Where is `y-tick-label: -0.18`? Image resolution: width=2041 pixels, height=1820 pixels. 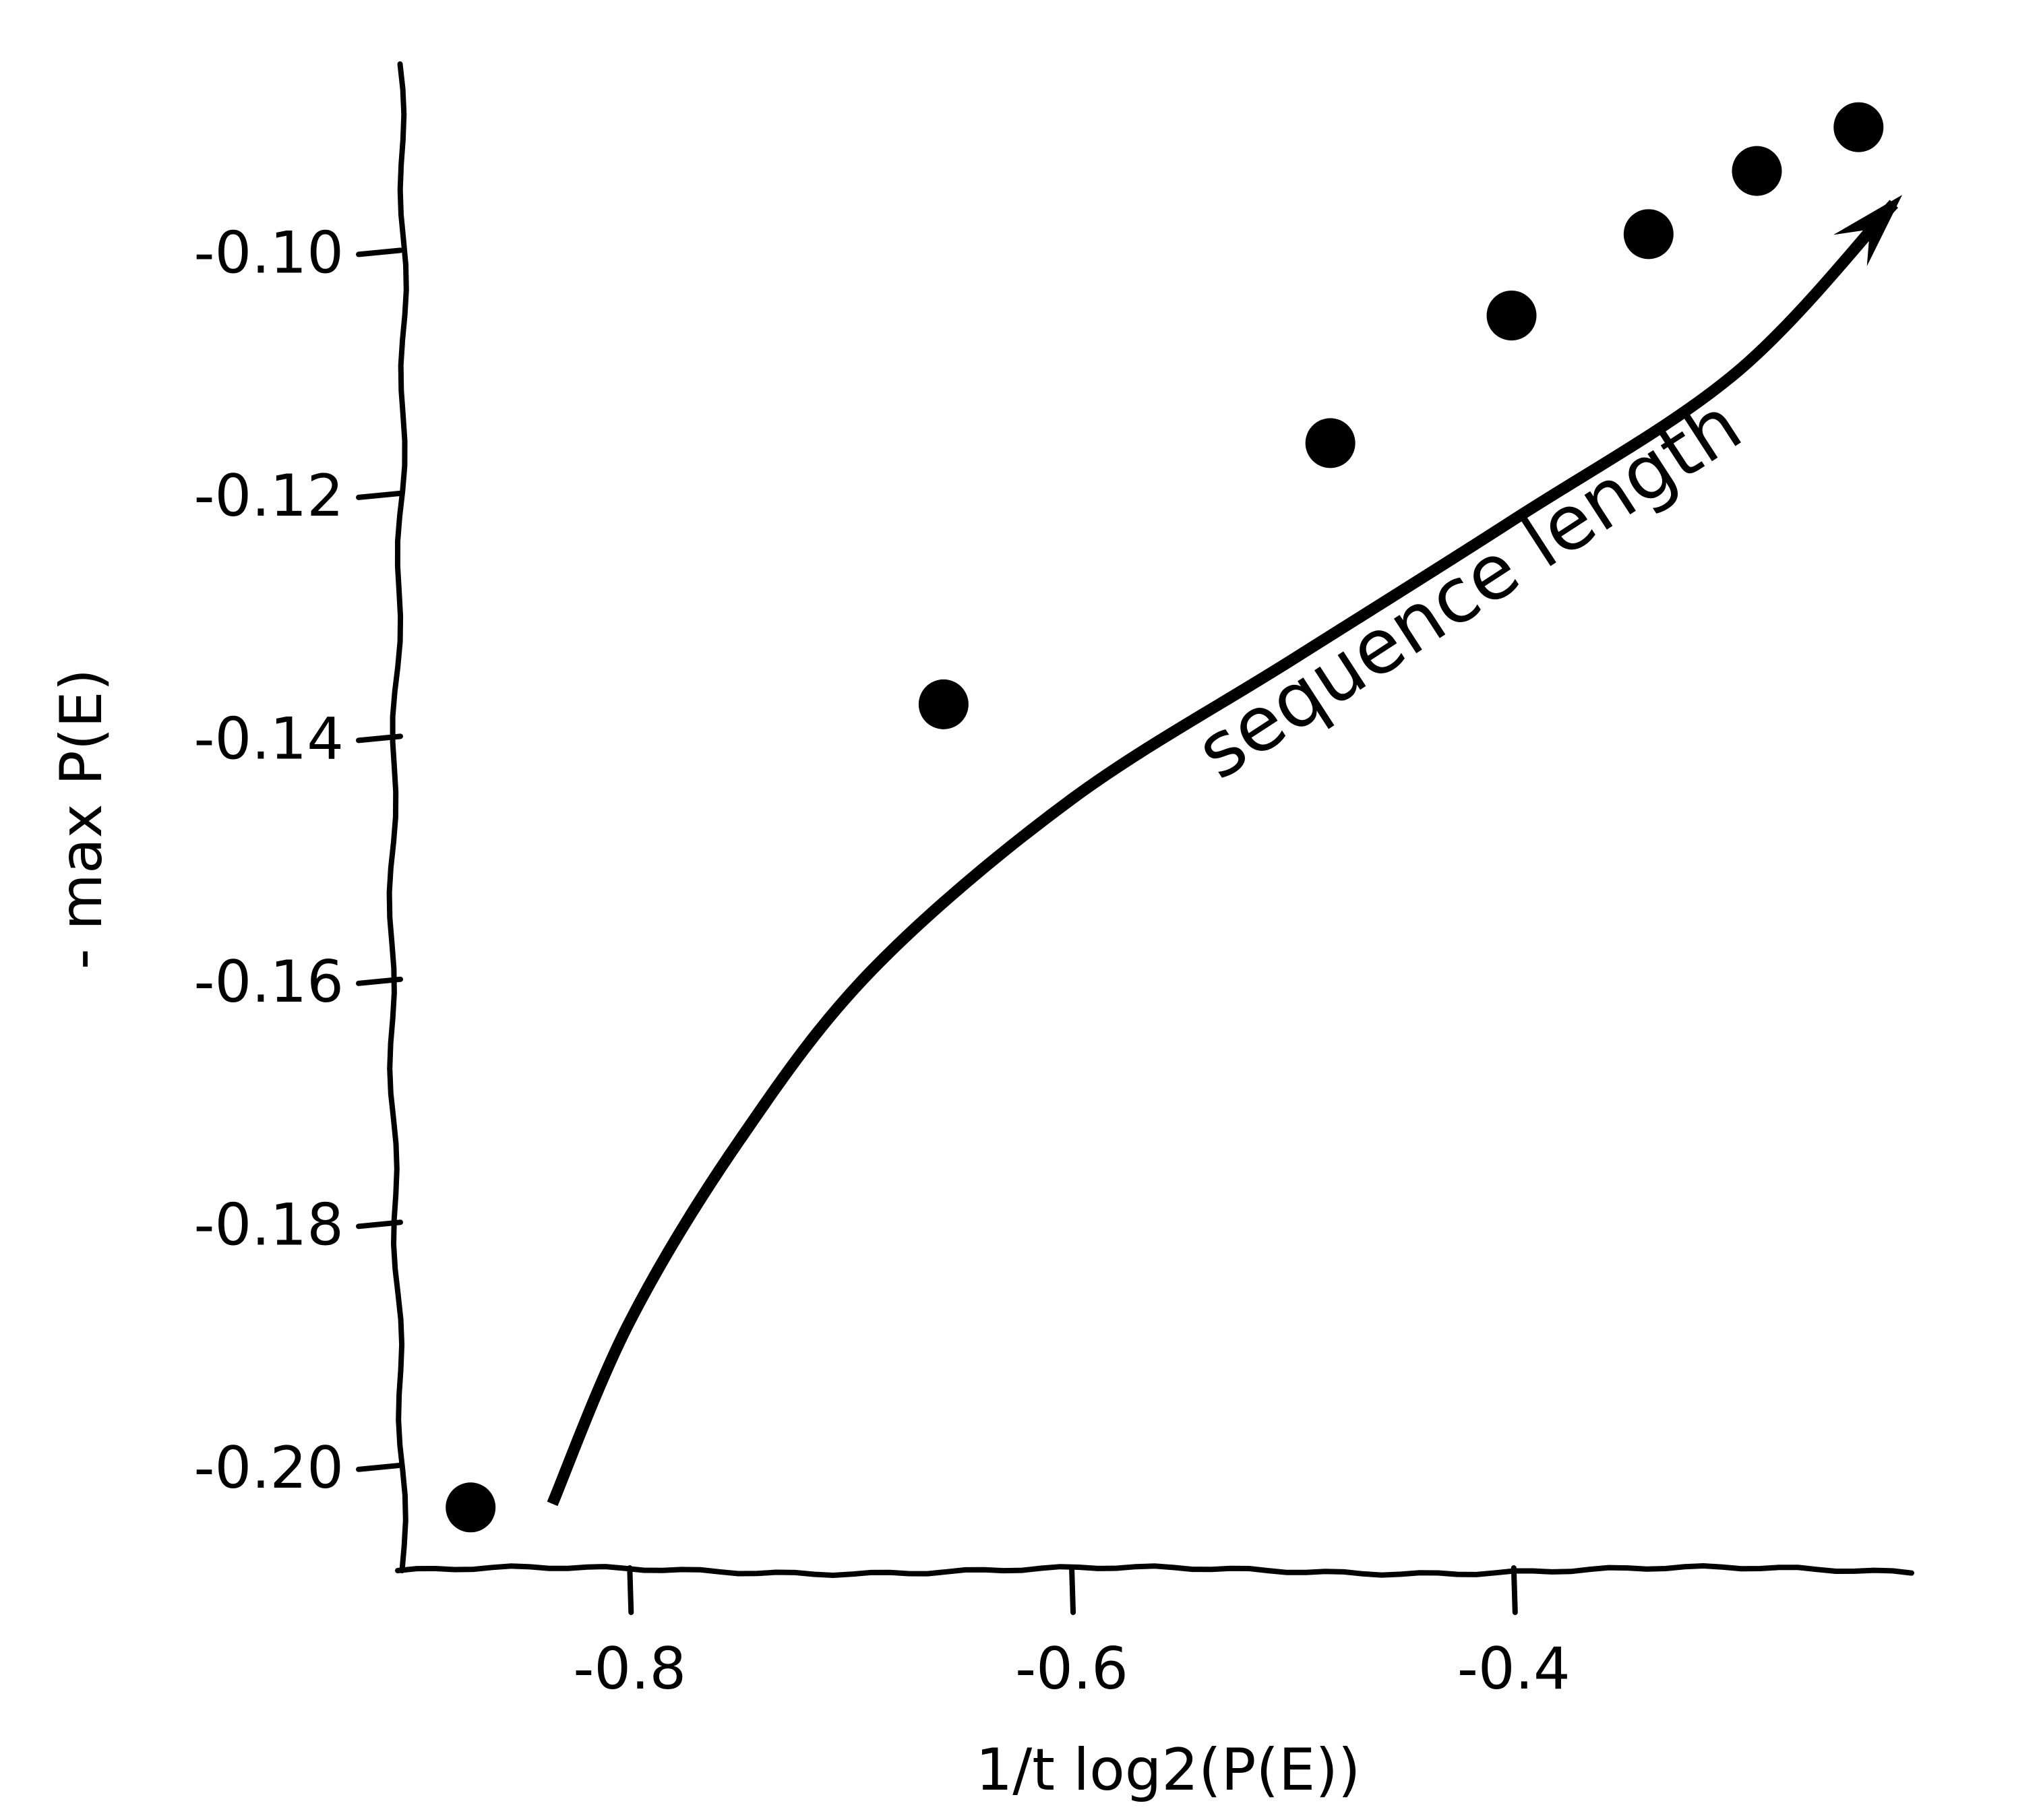
y-tick-label: -0.18 is located at coordinates (268, 1224).